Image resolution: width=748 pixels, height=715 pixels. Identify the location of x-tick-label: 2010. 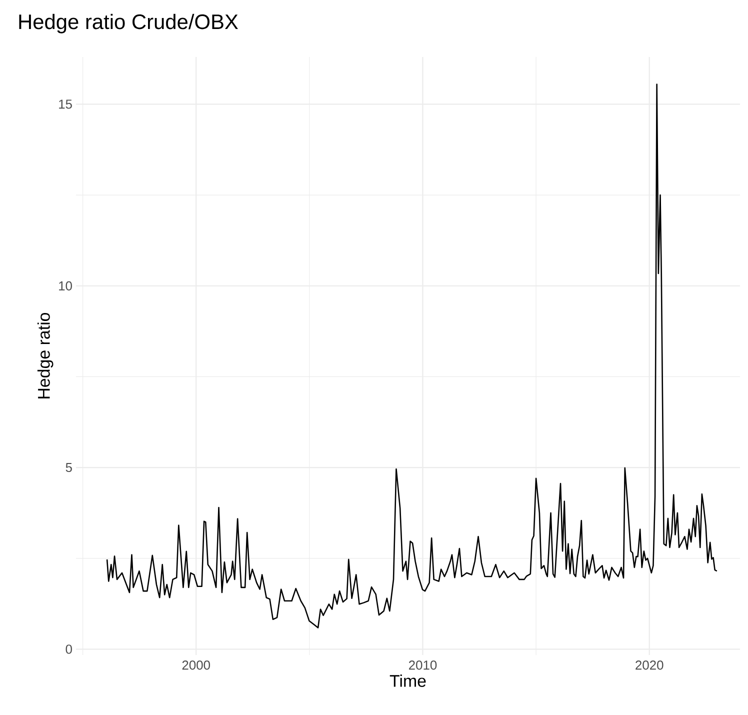
(422, 665).